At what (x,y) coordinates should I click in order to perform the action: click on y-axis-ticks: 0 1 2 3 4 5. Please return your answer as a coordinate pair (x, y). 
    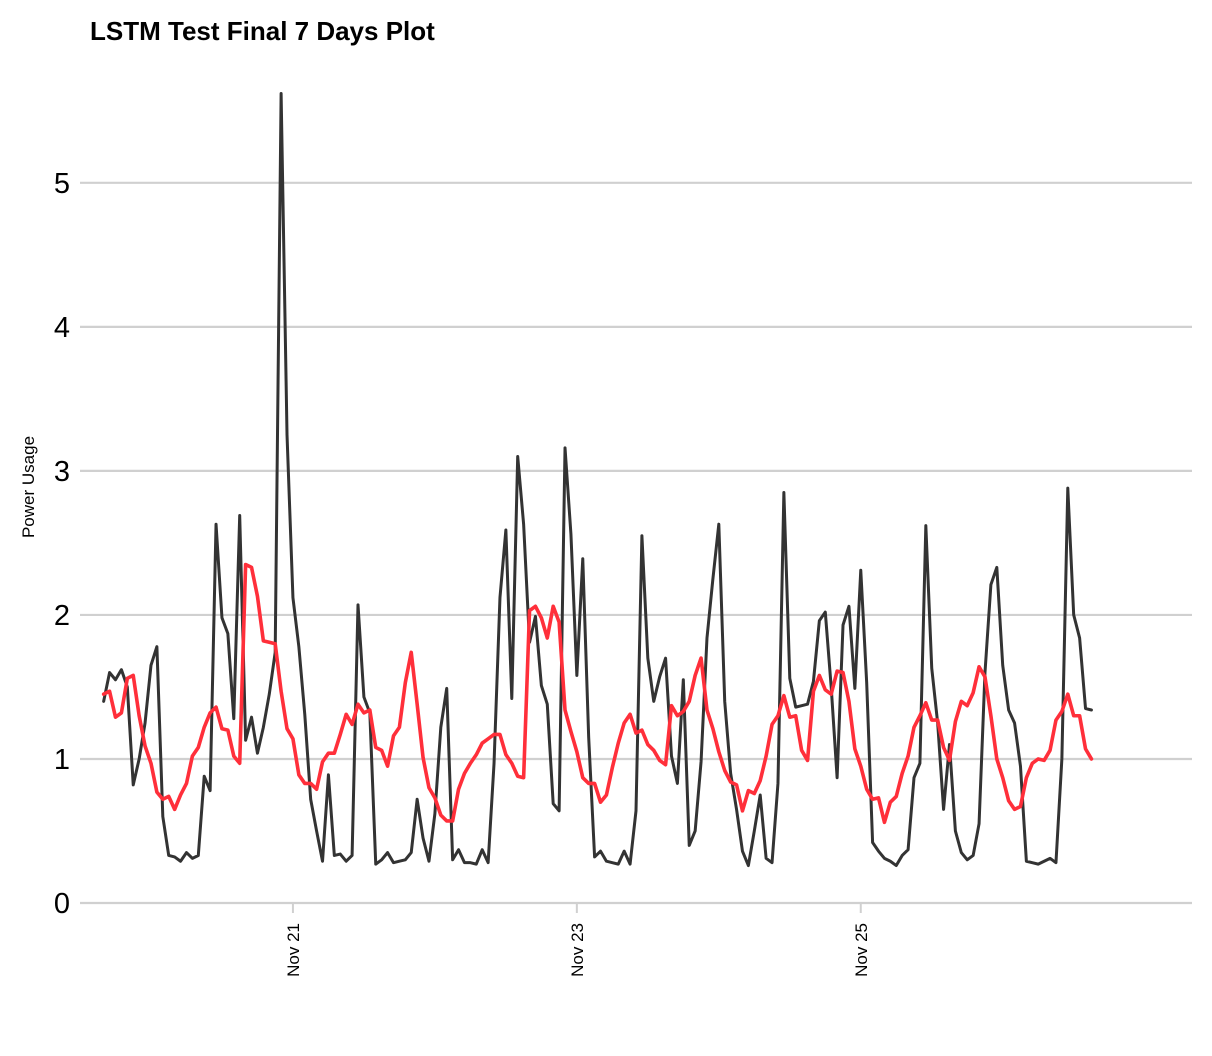
    Looking at the image, I should click on (62, 544).